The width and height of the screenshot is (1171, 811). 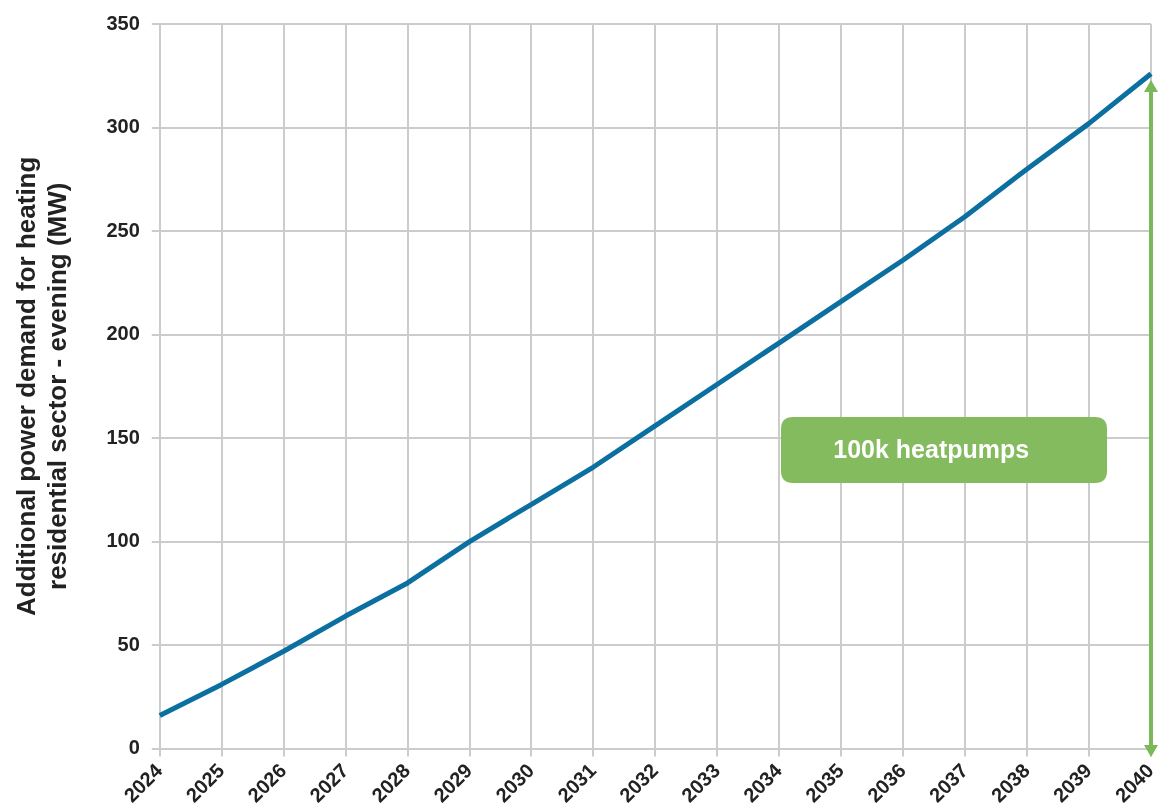 I want to click on y-tick-label: 100, so click(x=123, y=540).